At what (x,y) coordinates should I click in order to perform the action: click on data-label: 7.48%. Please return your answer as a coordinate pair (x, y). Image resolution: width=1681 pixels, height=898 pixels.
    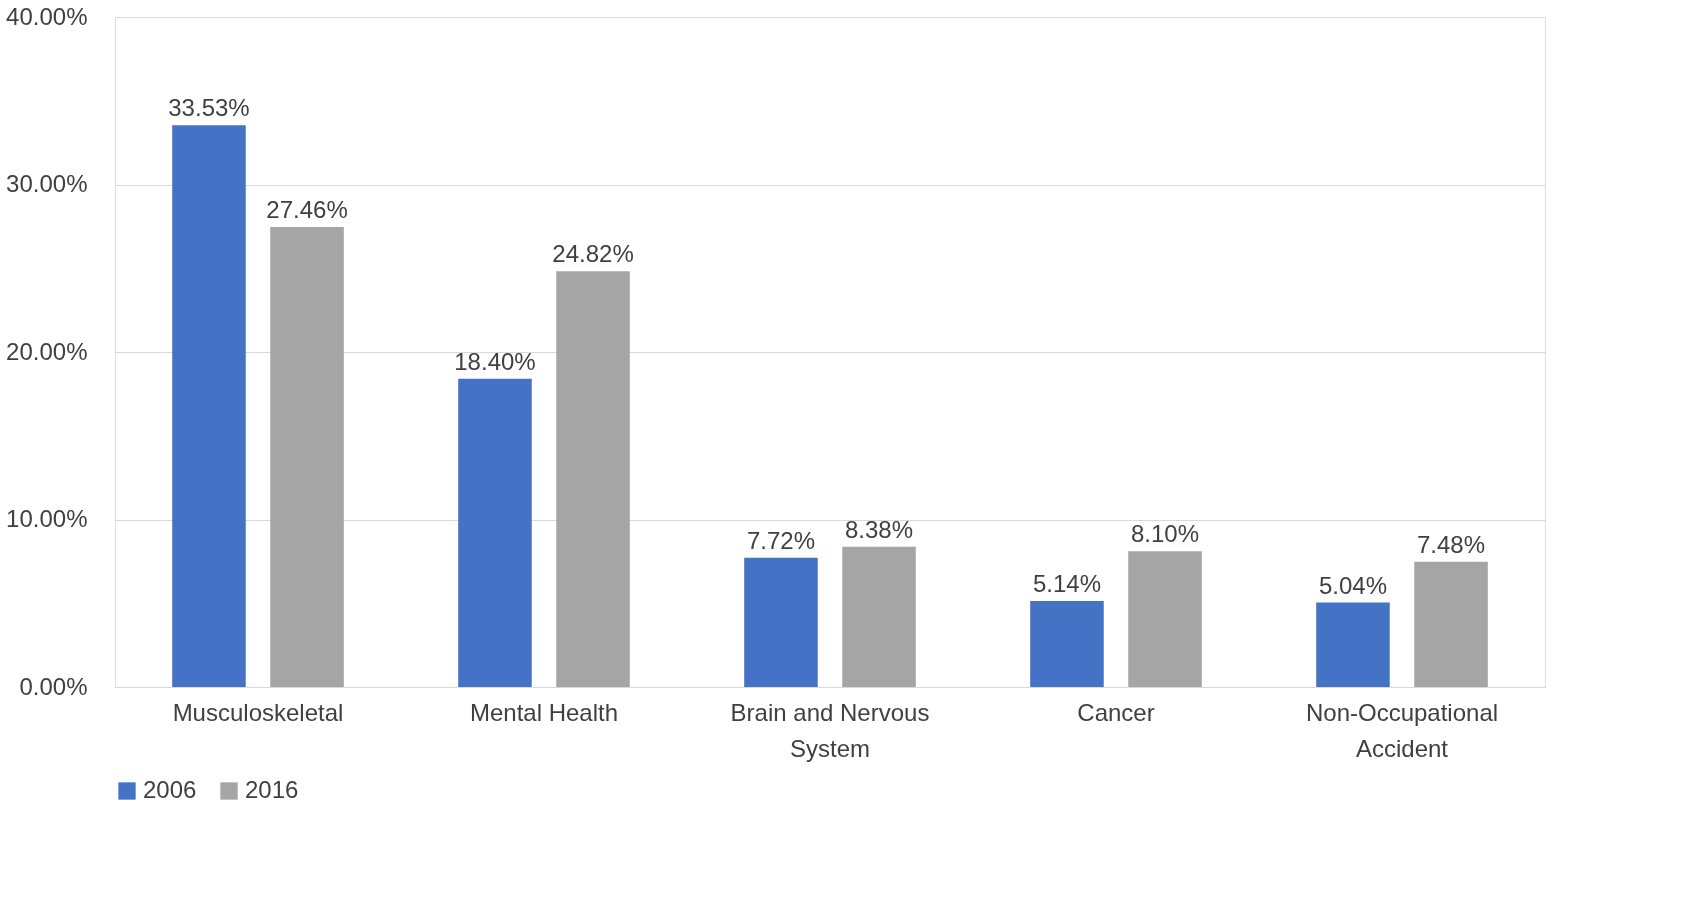
    Looking at the image, I should click on (1451, 544).